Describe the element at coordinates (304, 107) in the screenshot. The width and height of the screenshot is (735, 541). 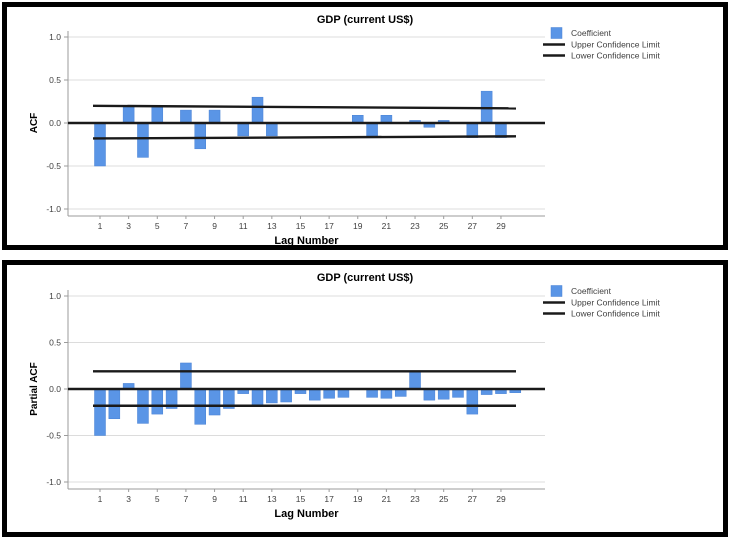
I see `upper-confidence-line` at that location.